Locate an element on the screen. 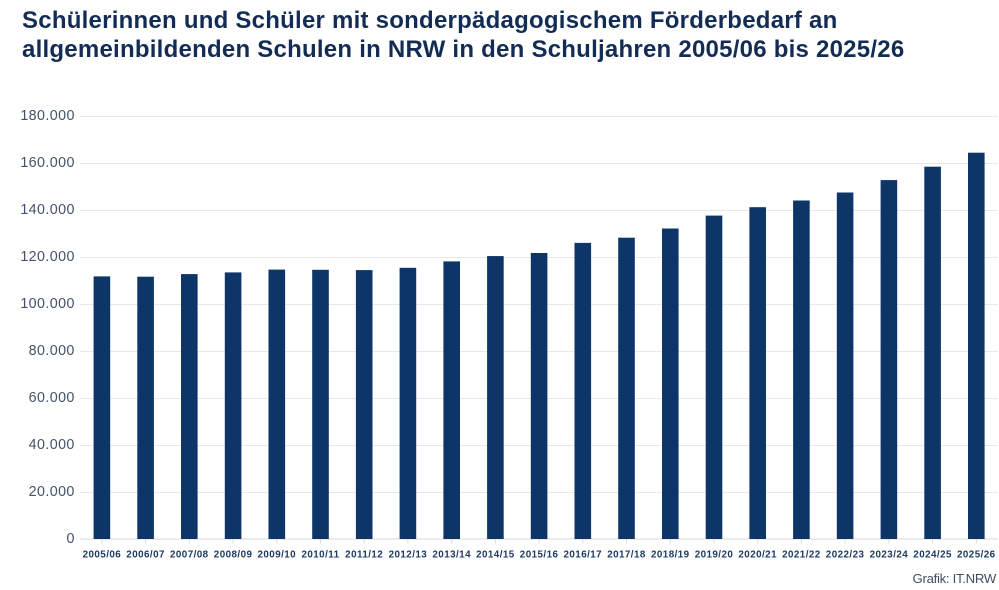 The width and height of the screenshot is (999, 590). svg-text: 2015/16 is located at coordinates (539, 555).